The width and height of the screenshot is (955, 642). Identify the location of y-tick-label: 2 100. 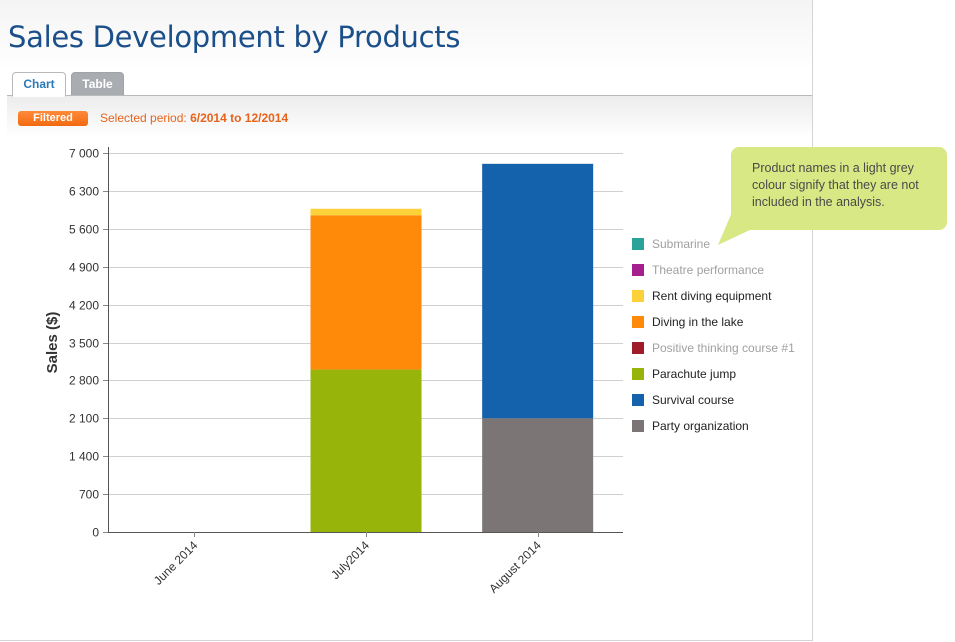
(84, 419).